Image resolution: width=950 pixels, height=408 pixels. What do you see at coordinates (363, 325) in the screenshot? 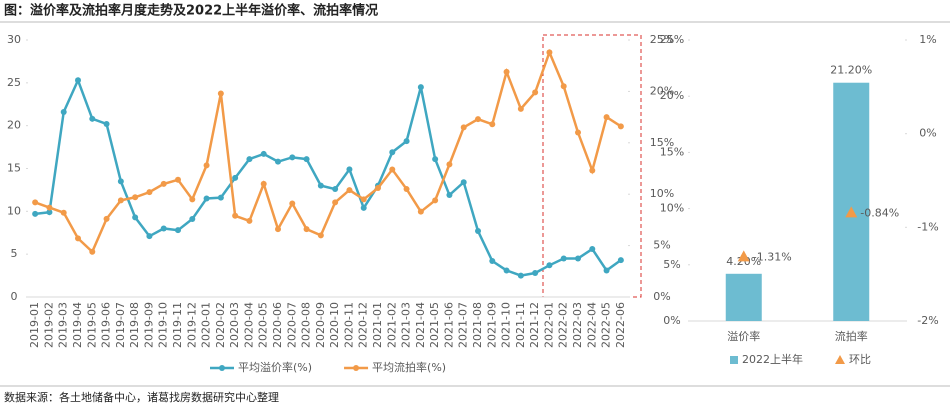
I see `x-tick-label: 2020-12` at bounding box center [363, 325].